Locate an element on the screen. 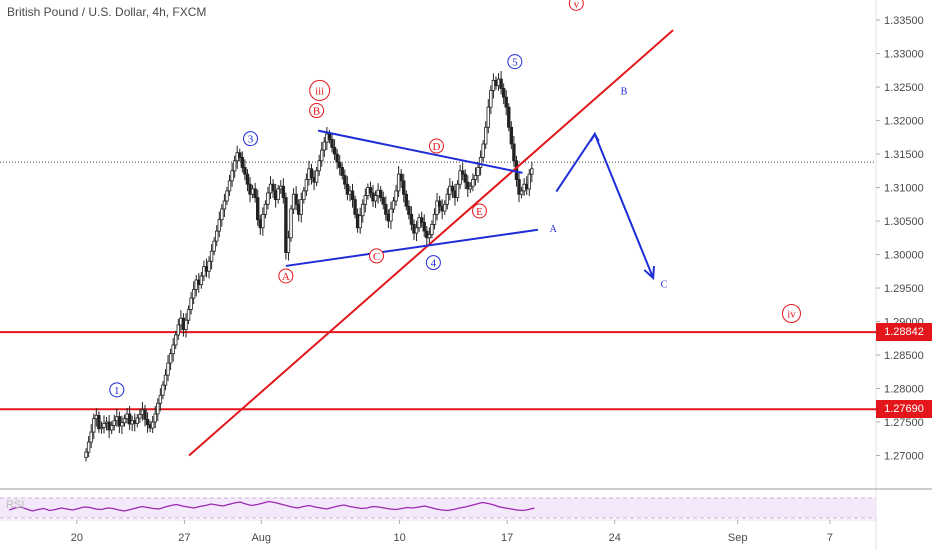  time-tick-label: 24 is located at coordinates (615, 538).